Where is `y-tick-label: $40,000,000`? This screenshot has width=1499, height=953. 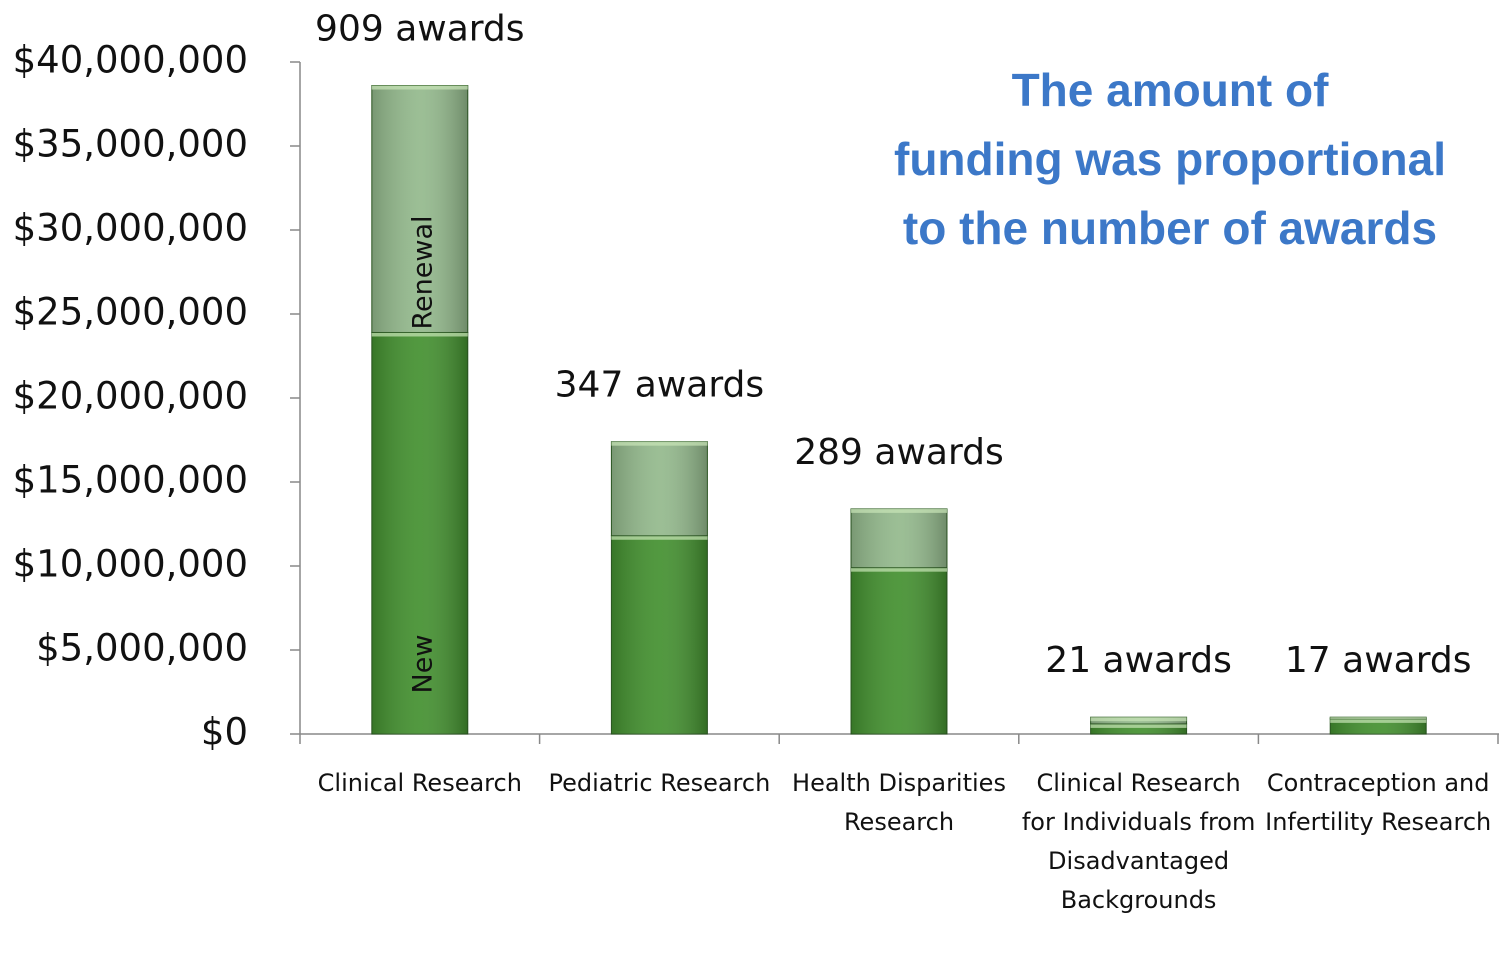 y-tick-label: $40,000,000 is located at coordinates (130, 60).